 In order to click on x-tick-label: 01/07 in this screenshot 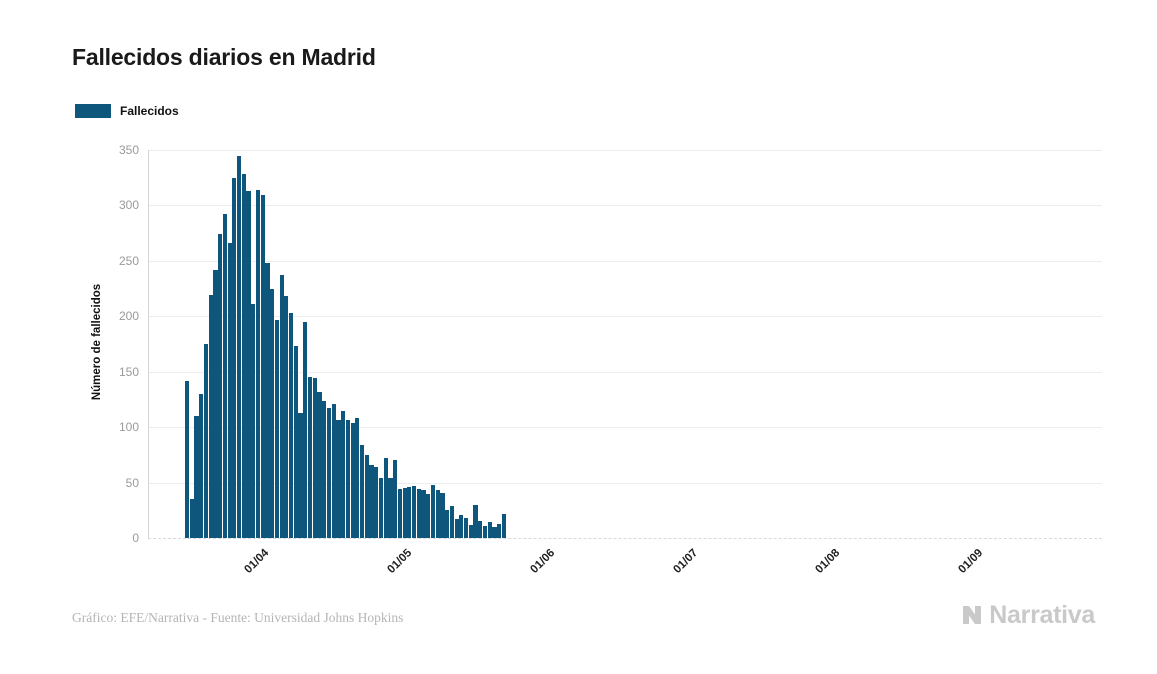, I will do `click(685, 561)`.